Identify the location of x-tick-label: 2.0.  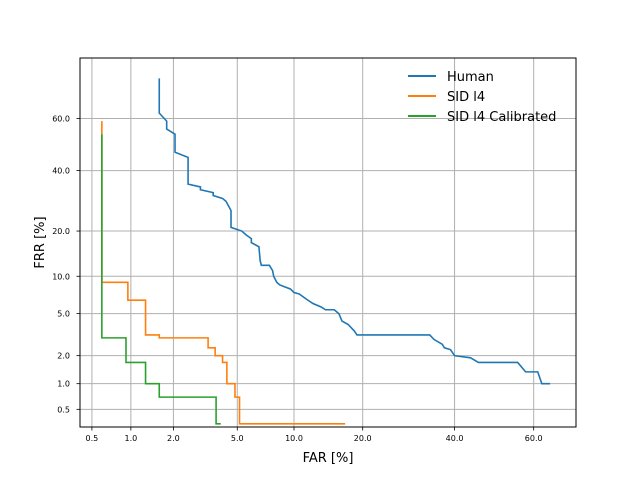
(173, 438).